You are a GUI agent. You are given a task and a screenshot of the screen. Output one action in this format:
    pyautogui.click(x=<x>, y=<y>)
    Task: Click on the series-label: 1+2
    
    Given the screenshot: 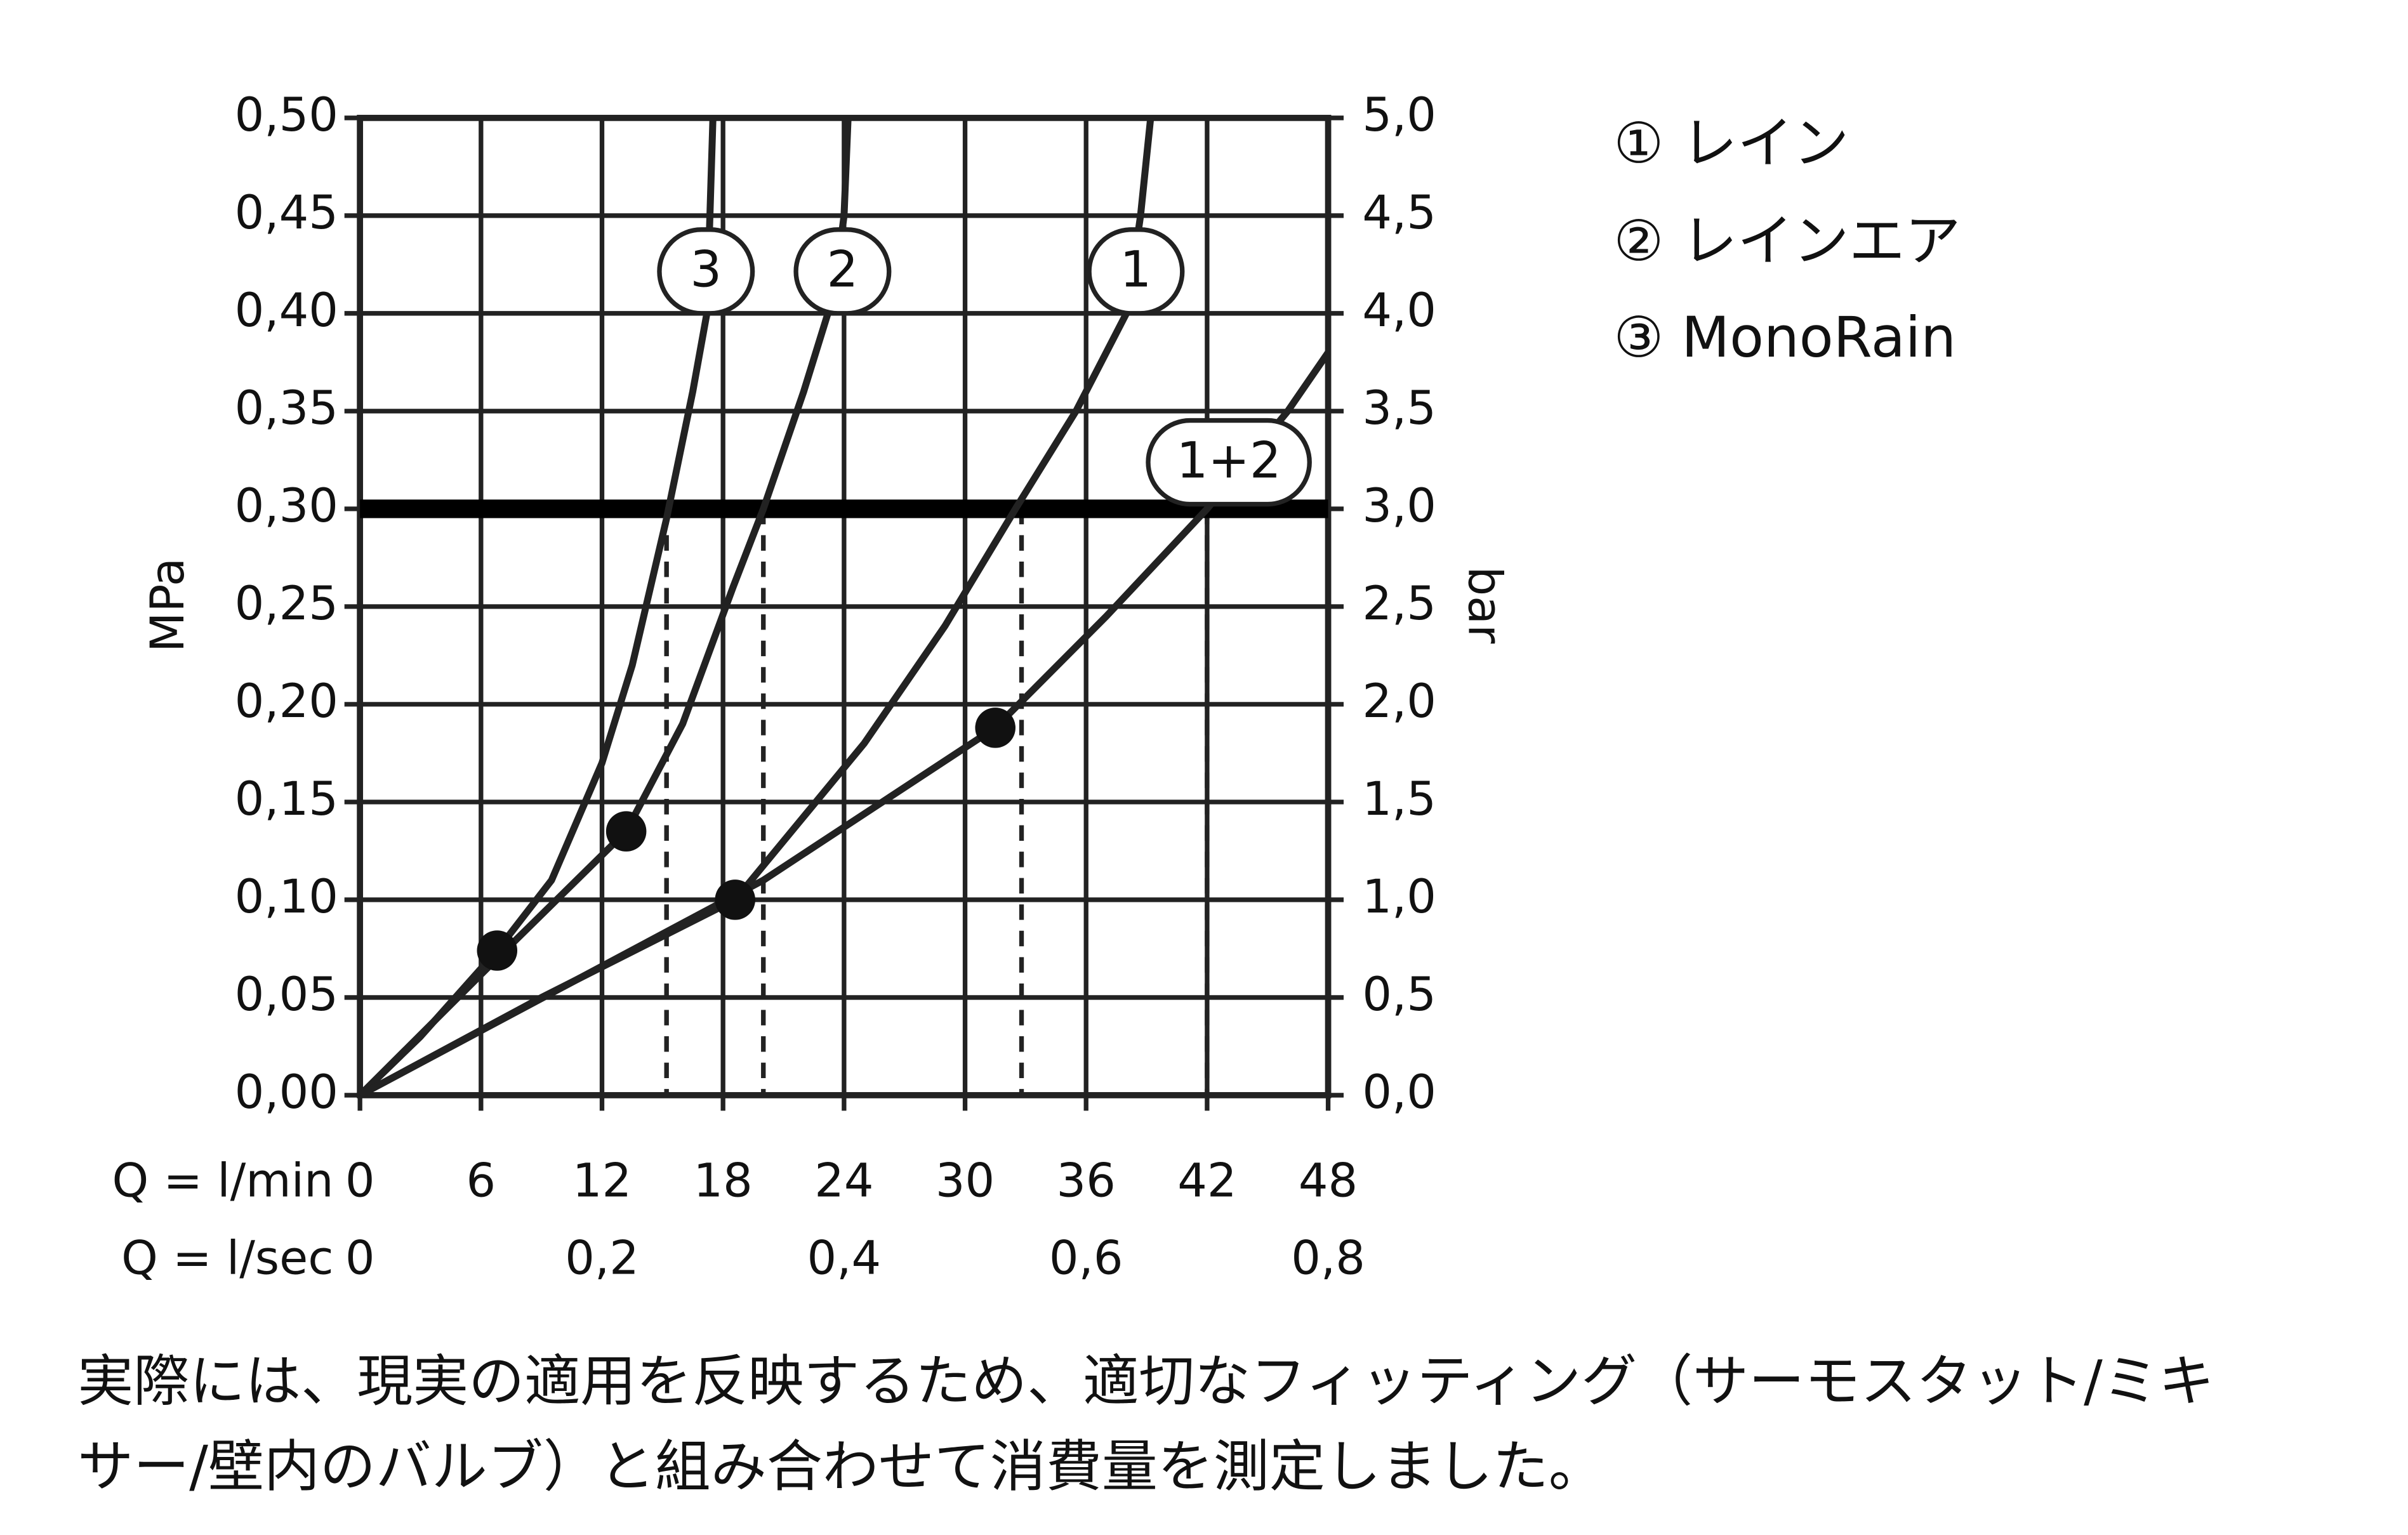 What is the action you would take?
    pyautogui.click(x=1229, y=460)
    